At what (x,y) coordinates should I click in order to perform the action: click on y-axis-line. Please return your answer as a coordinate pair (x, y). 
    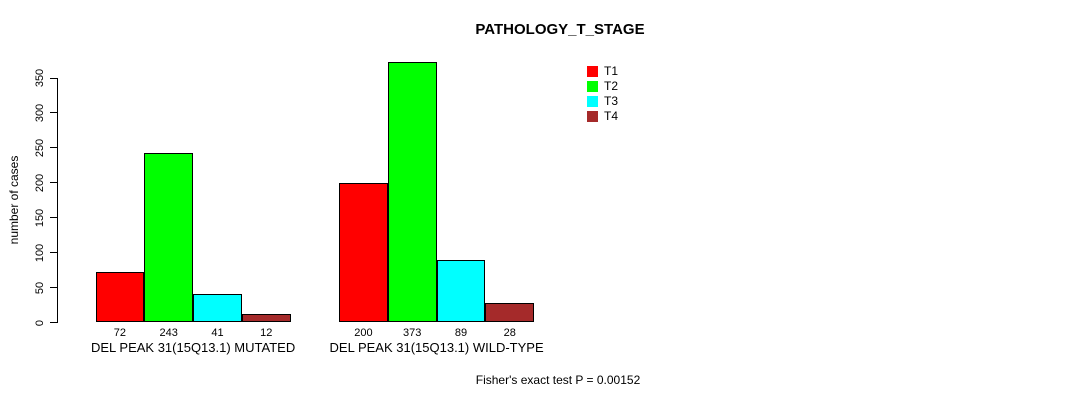
    Looking at the image, I should click on (57, 200).